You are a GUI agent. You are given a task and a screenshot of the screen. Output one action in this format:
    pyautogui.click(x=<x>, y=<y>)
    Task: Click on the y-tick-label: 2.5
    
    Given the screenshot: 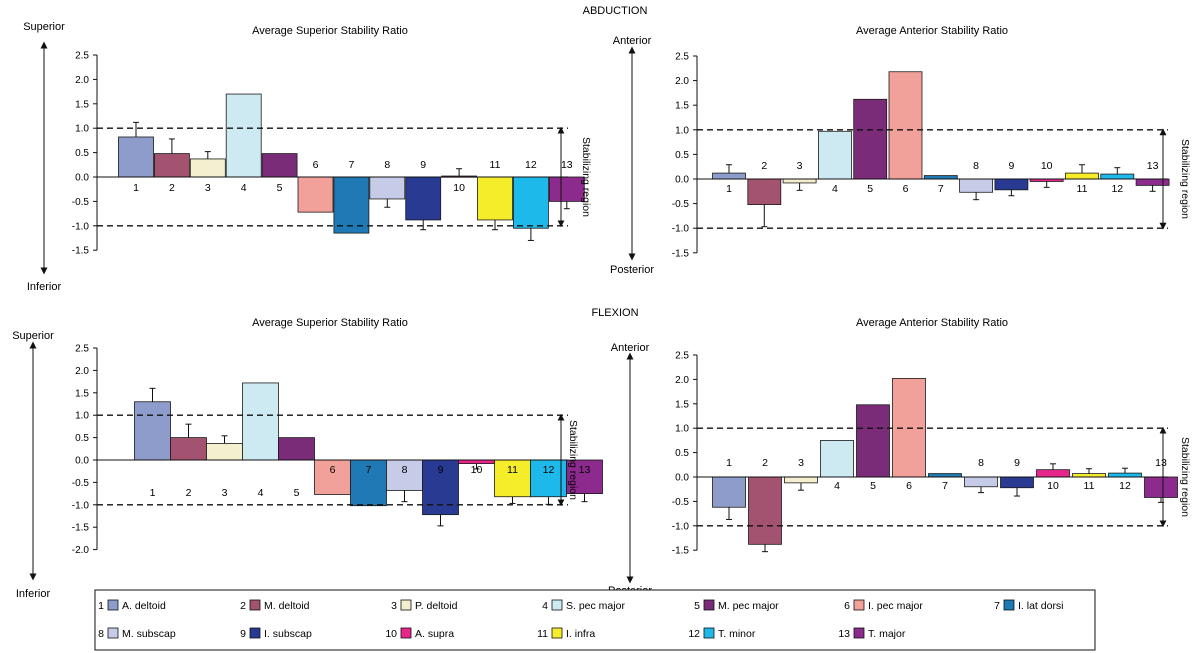 What is the action you would take?
    pyautogui.click(x=82, y=349)
    